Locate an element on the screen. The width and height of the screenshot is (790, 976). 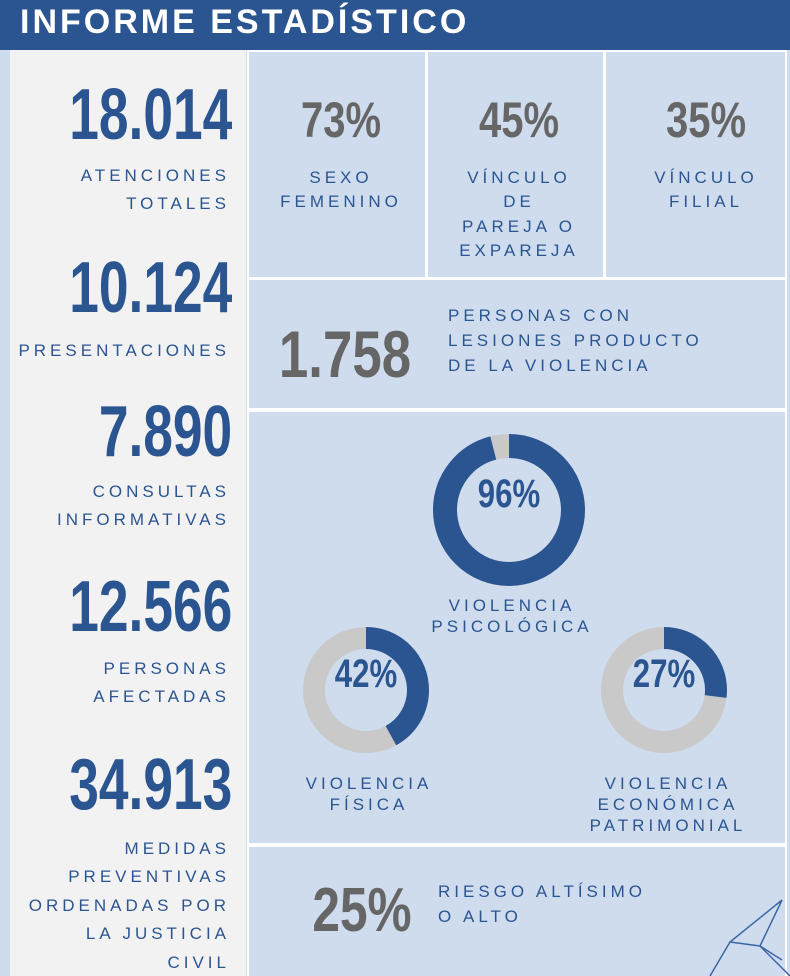
label-line: EXPAREJA is located at coordinates (519, 250).